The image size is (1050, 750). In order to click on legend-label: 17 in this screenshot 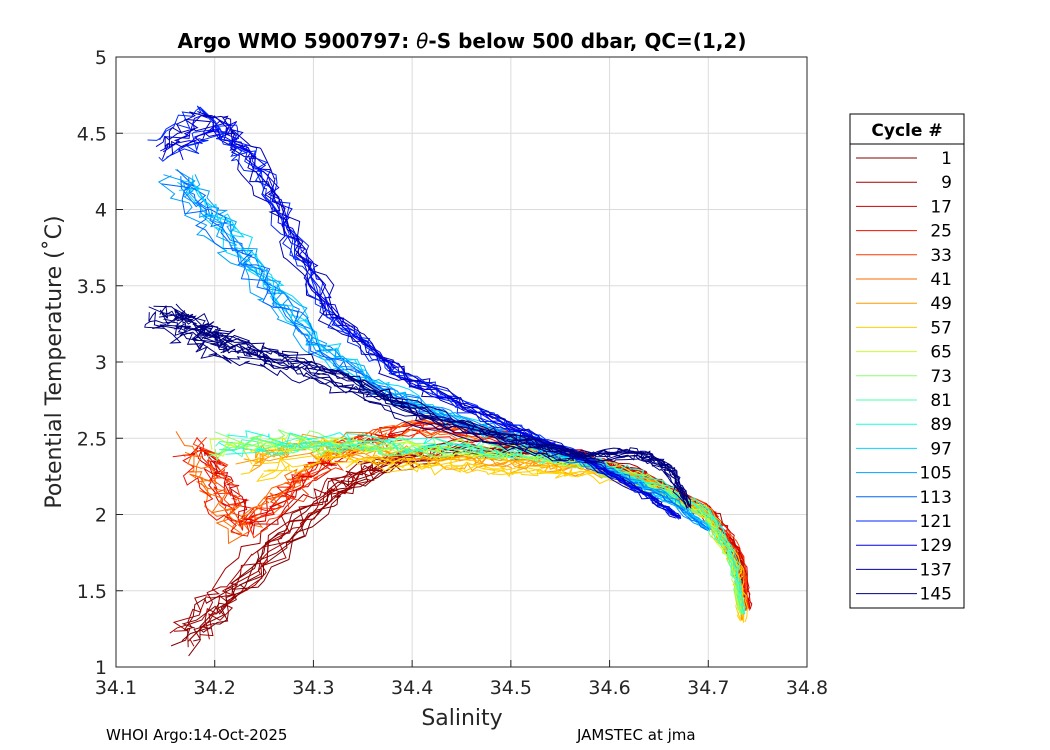, I will do `click(941, 207)`.